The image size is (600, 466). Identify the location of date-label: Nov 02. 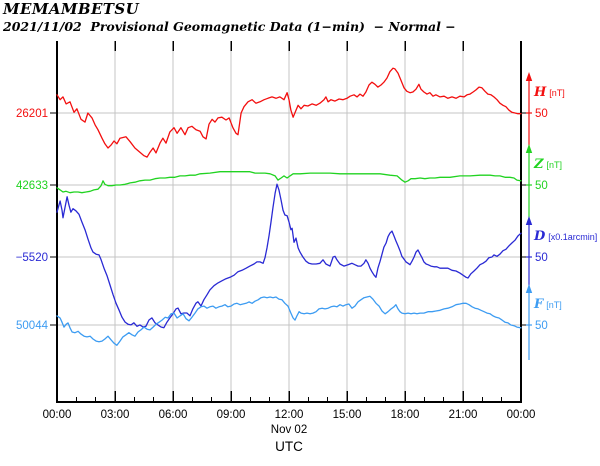
(289, 430).